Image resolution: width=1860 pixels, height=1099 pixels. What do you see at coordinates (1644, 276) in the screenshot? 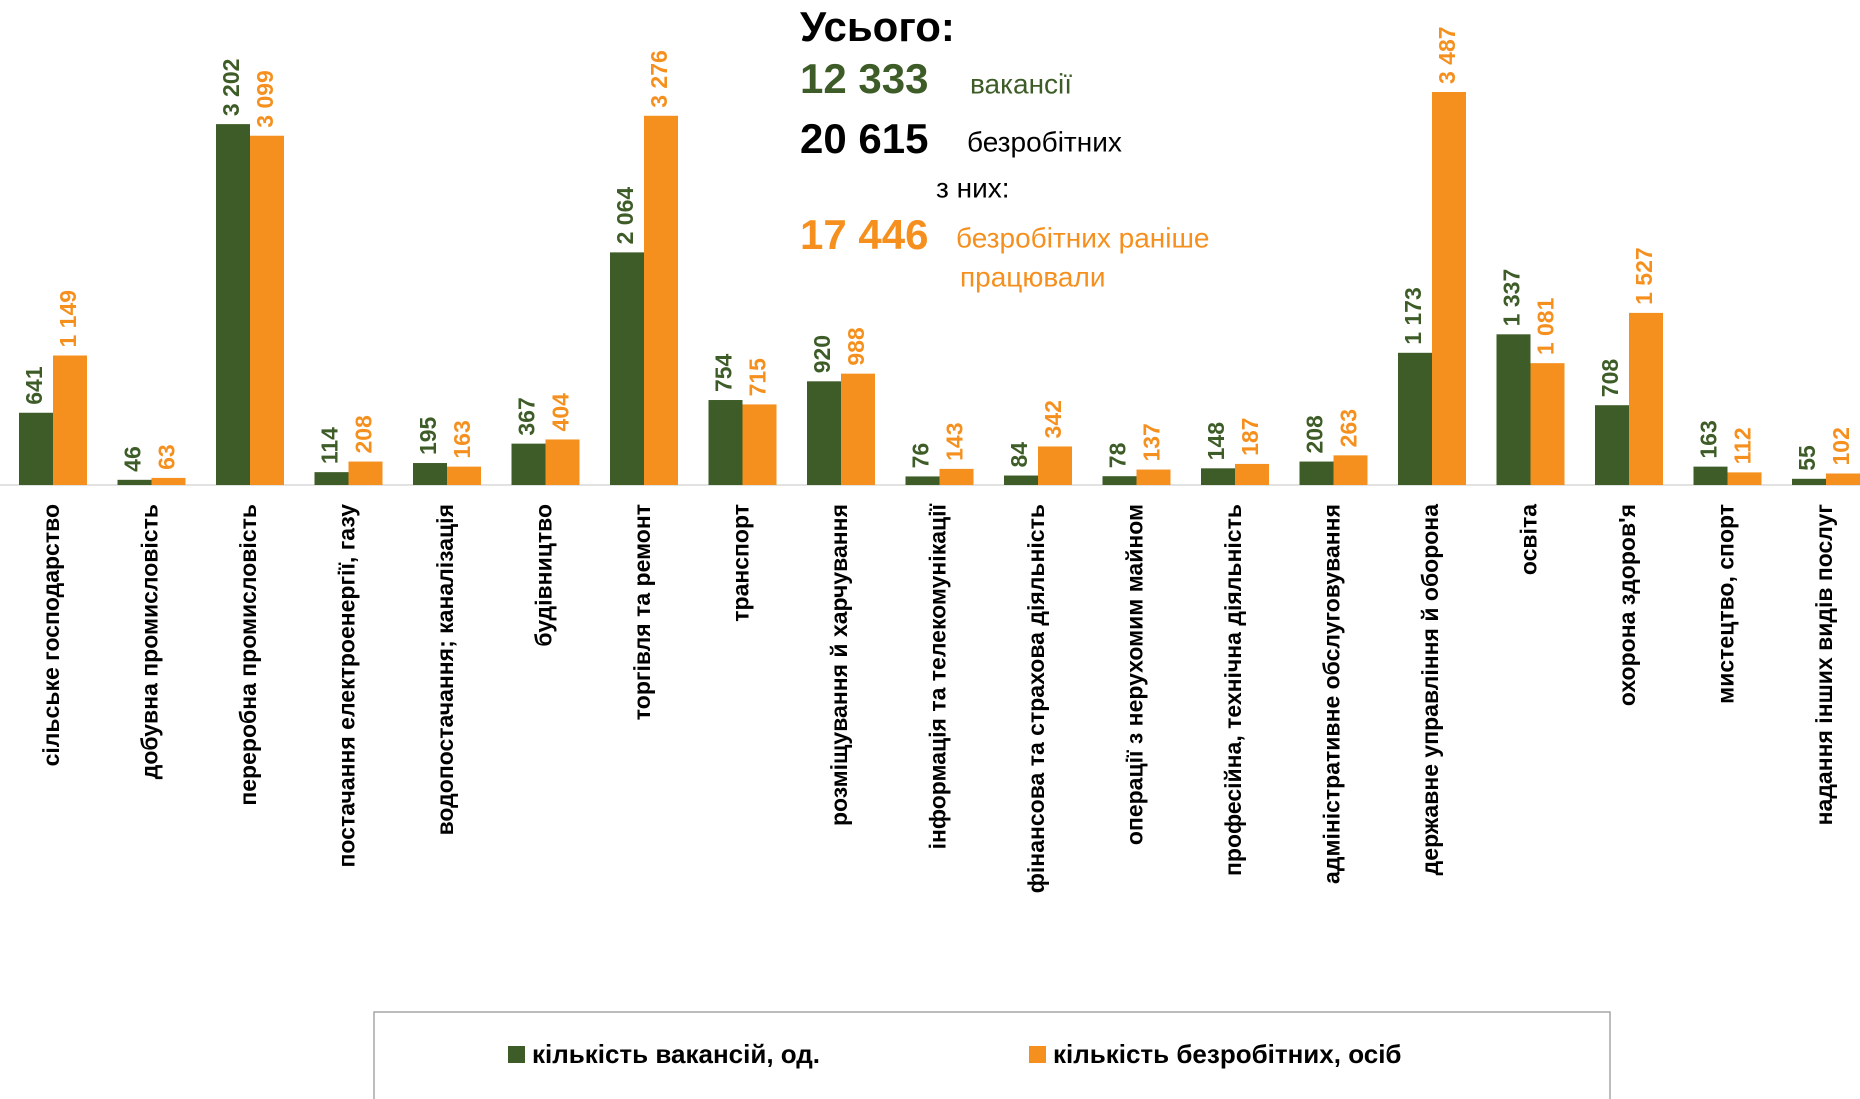
I see `data-label: 1 527` at bounding box center [1644, 276].